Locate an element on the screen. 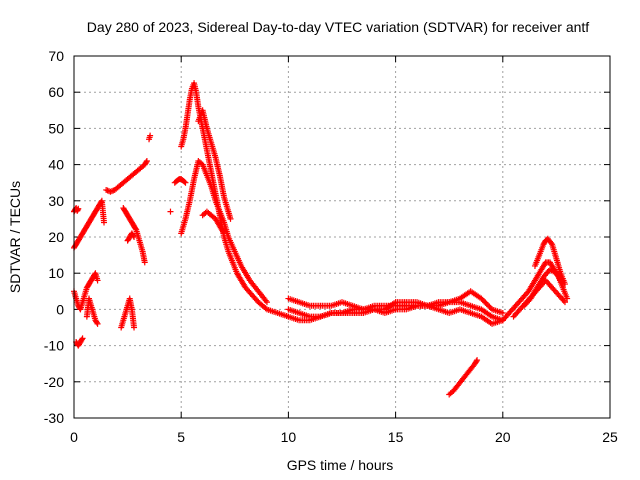 This screenshot has width=640, height=480. x-tick-label: 25 is located at coordinates (610, 437).